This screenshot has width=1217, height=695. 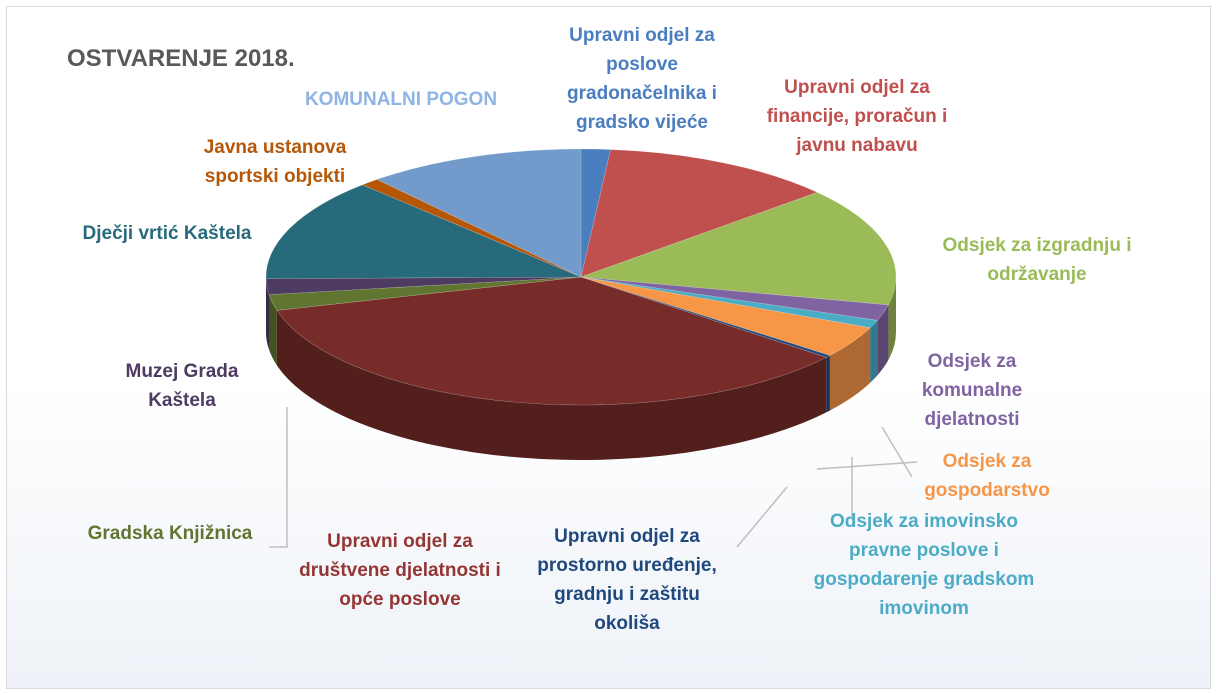 What do you see at coordinates (182, 386) in the screenshot?
I see `slice-label: Muzej Grada Kaštela` at bounding box center [182, 386].